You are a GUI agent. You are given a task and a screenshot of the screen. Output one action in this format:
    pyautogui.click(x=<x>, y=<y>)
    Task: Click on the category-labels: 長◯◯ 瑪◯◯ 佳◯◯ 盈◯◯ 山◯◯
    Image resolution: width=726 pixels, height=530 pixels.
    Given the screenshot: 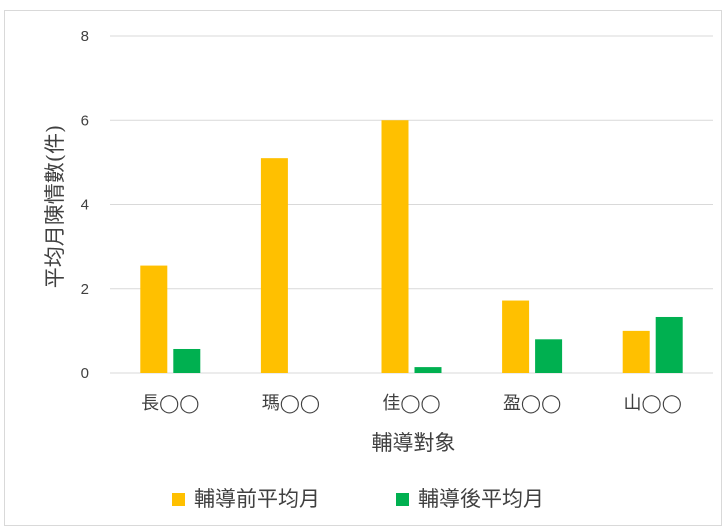 What is the action you would take?
    pyautogui.click(x=411, y=403)
    